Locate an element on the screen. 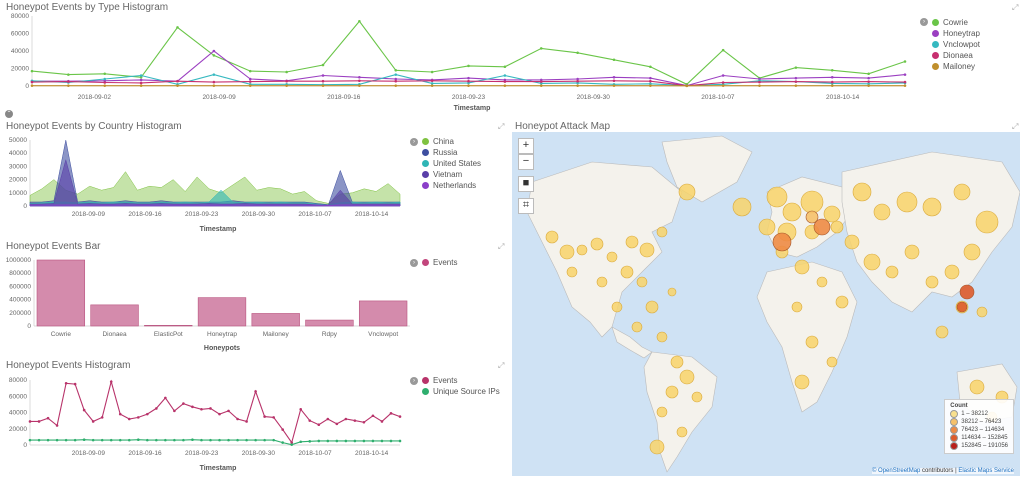  legend-item: Mailoney is located at coordinates (956, 66).